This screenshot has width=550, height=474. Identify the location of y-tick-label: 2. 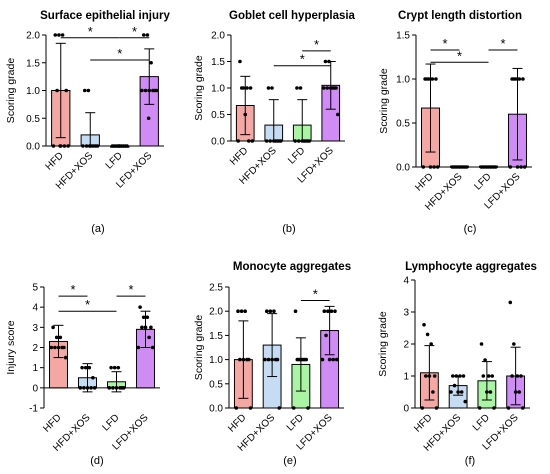
(35, 348).